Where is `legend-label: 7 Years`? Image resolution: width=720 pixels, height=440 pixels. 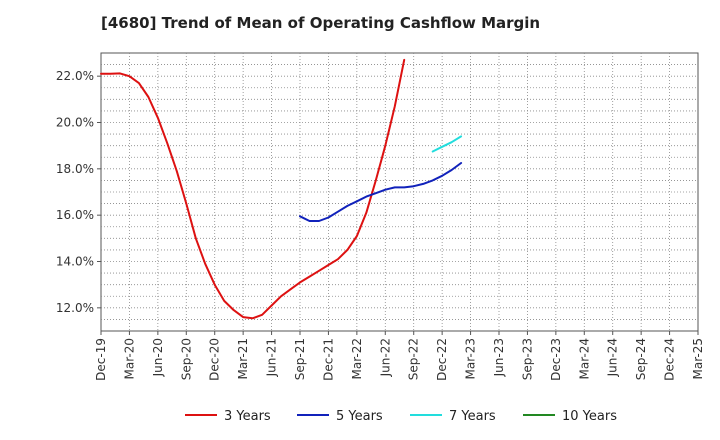 legend-label: 7 Years is located at coordinates (472, 416).